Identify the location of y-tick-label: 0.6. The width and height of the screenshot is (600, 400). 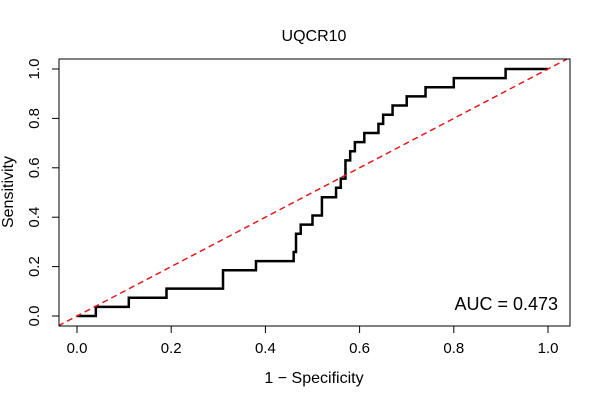
(34, 167).